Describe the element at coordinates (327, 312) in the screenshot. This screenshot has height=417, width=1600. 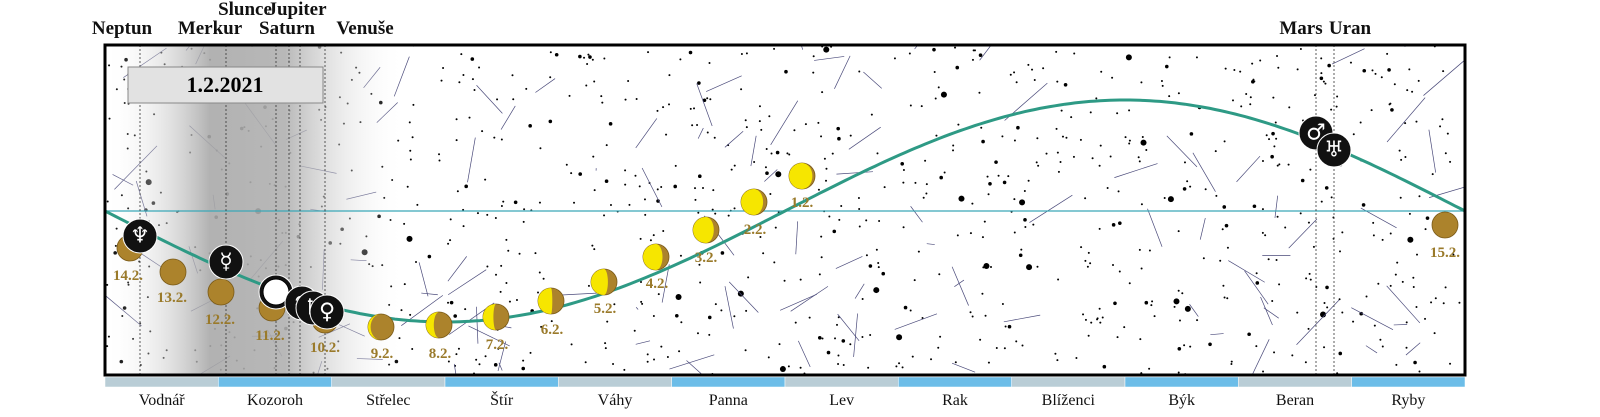
I see `planet-disc` at that location.